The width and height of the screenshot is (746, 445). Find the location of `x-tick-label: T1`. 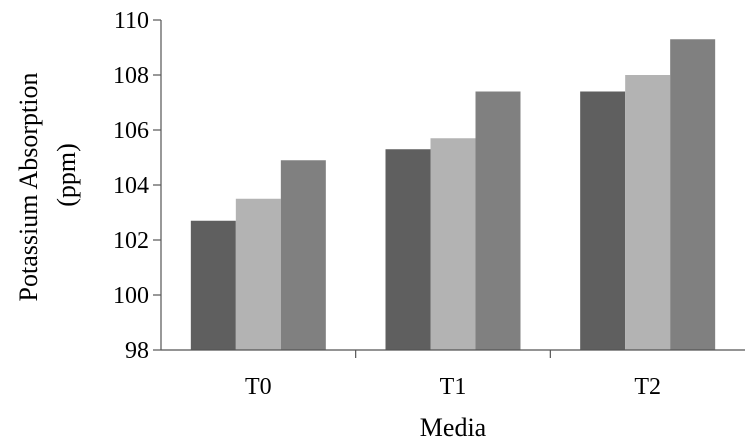

x-tick-label: T1 is located at coordinates (453, 387).